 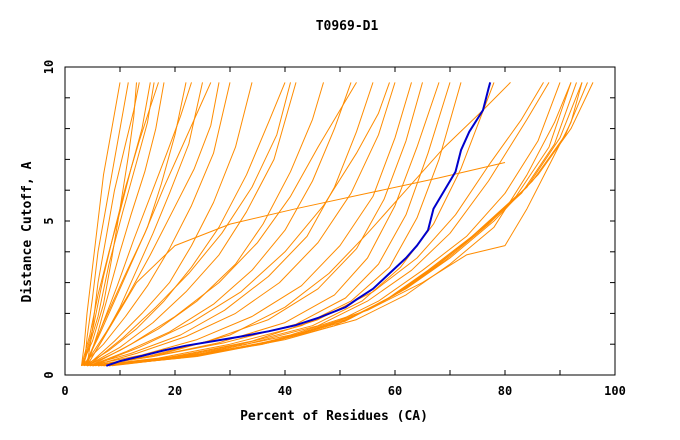 What do you see at coordinates (395, 391) in the screenshot?
I see `x-tick-label: 60` at bounding box center [395, 391].